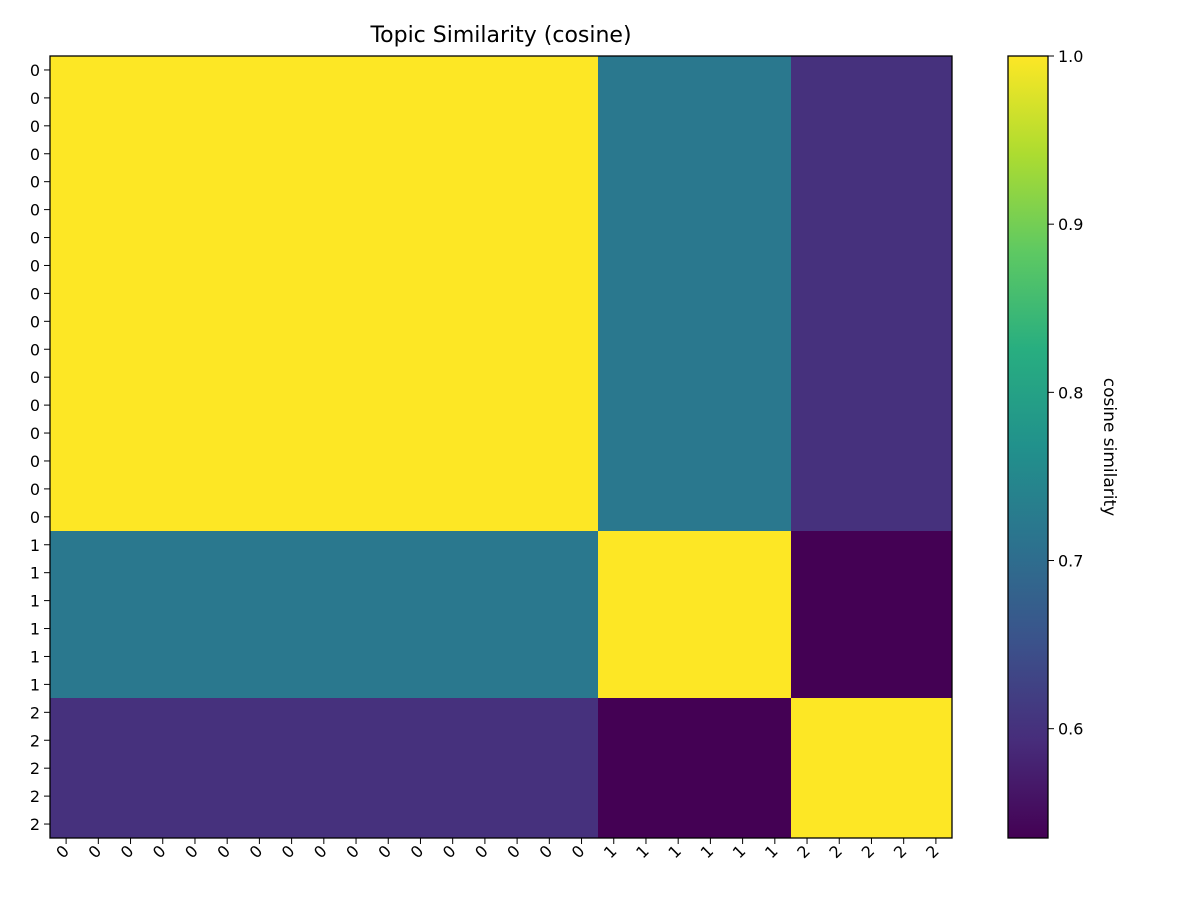 Image resolution: width=1200 pixels, height=900 pixels. Describe the element at coordinates (1065, 393) in the screenshot. I see `colorbar-ticks: 0.6 0.7 0.8 0.9 1.0` at that location.